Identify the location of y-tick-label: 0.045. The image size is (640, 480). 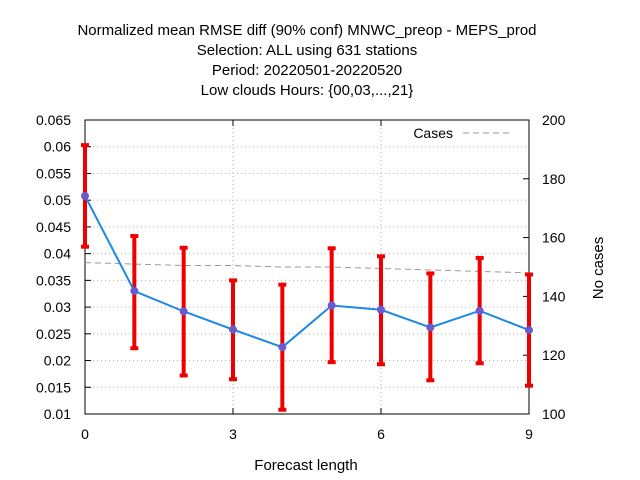
(53, 227).